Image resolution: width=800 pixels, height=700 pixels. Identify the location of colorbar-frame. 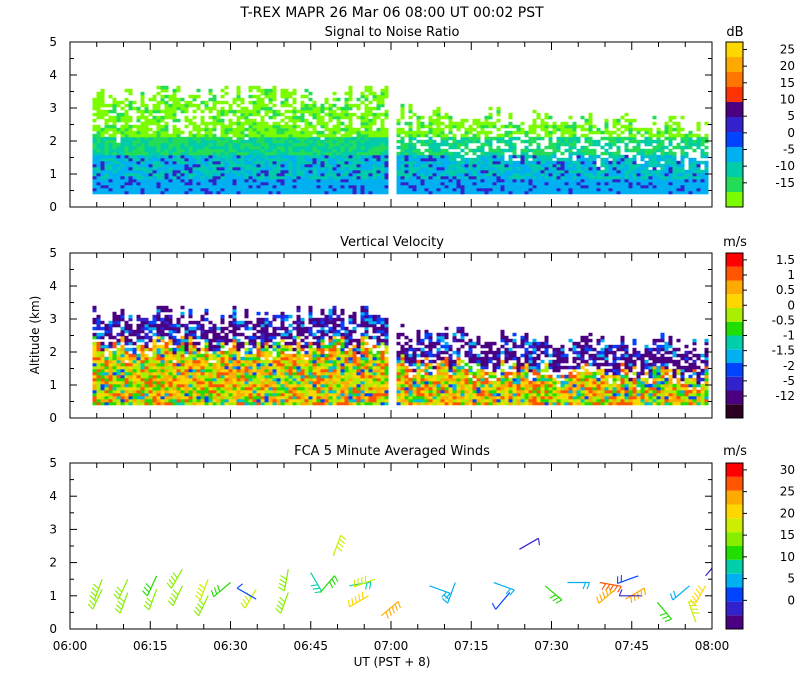
(734, 124).